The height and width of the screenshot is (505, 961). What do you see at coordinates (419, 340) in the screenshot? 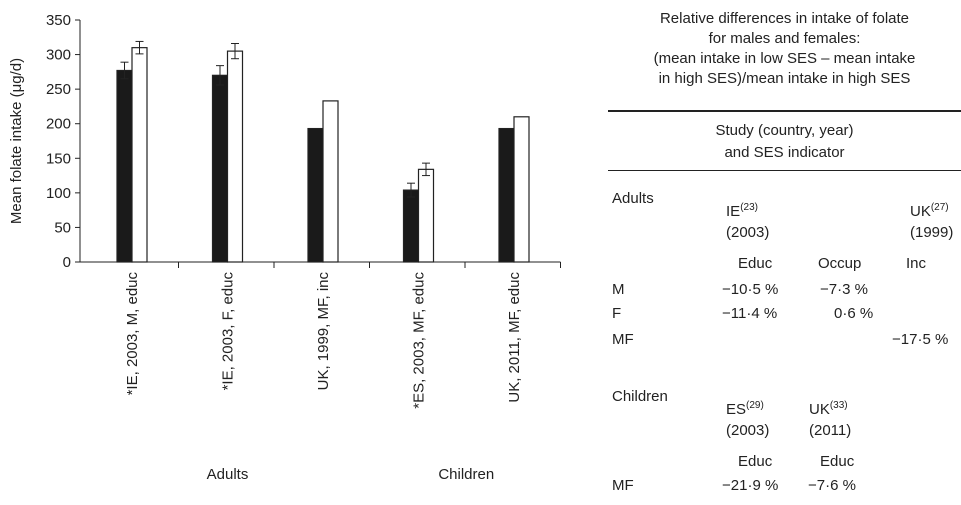
I see `x-category-label: *ES, 2003, MF, educ` at bounding box center [419, 340].